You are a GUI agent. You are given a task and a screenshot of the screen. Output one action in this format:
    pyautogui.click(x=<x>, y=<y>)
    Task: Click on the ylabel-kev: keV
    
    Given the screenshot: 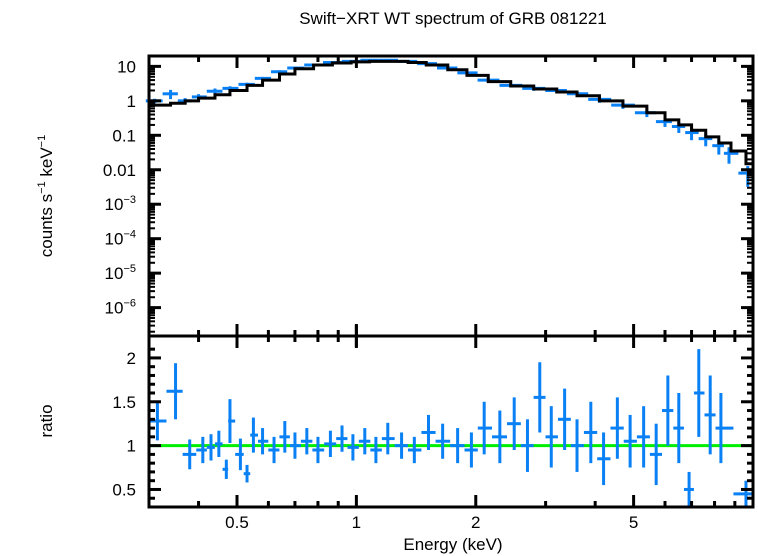 What is the action you would take?
    pyautogui.click(x=46, y=164)
    